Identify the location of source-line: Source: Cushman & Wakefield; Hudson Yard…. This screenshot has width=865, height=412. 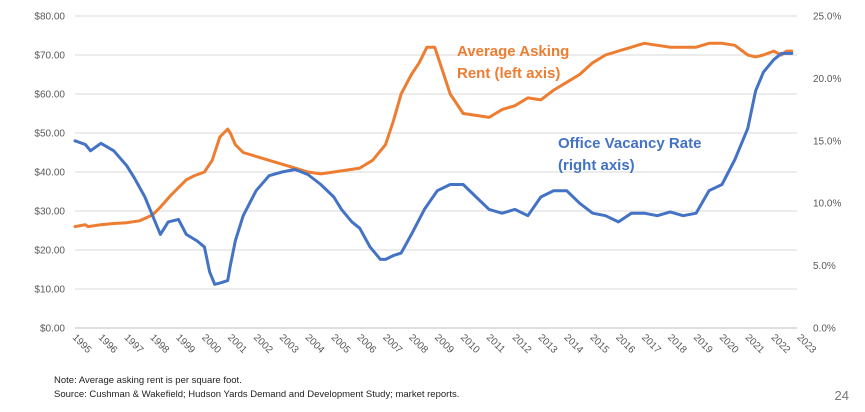
(257, 394).